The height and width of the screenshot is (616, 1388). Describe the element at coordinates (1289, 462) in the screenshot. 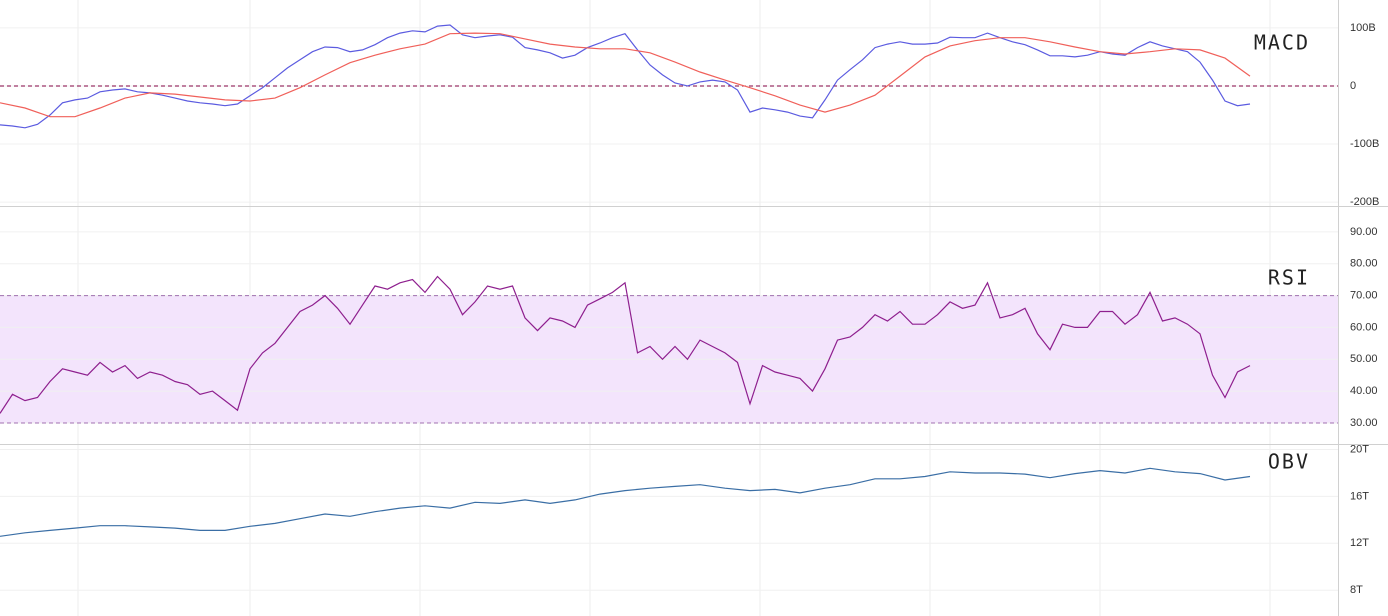

I see `pane-title: OBV` at that location.